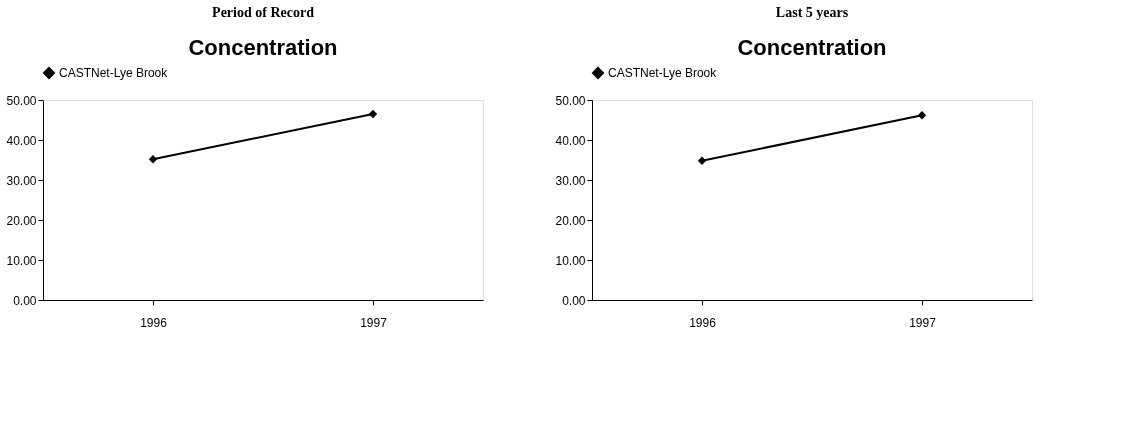  What do you see at coordinates (812, 12) in the screenshot?
I see `text: Last 5 years` at bounding box center [812, 12].